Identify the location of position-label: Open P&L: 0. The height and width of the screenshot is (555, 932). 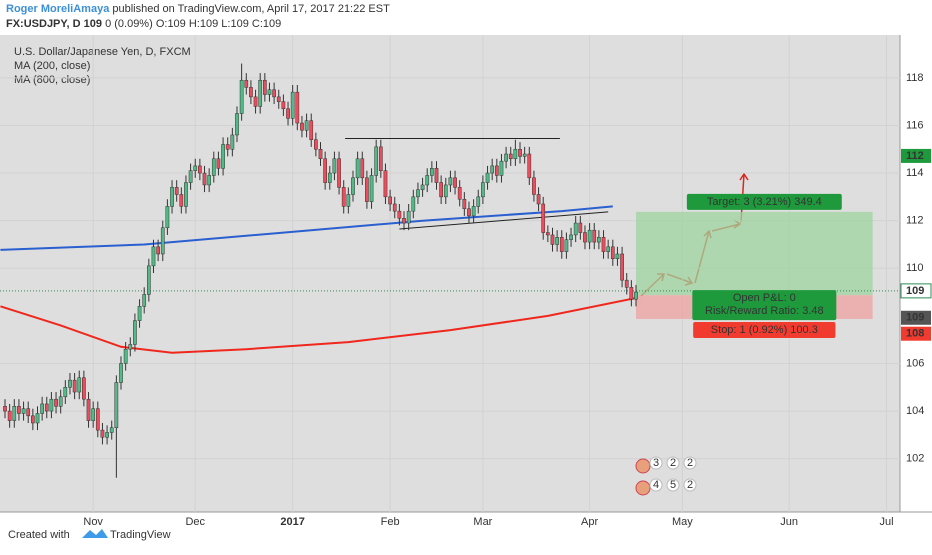
(764, 298).